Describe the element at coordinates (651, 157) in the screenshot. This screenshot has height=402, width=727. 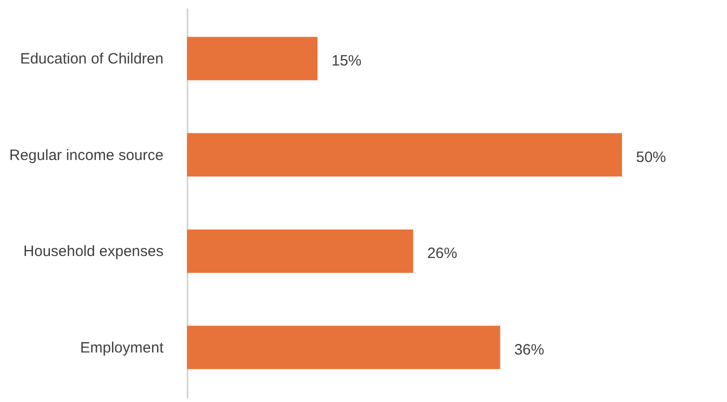
I see `data-label: 50%` at that location.